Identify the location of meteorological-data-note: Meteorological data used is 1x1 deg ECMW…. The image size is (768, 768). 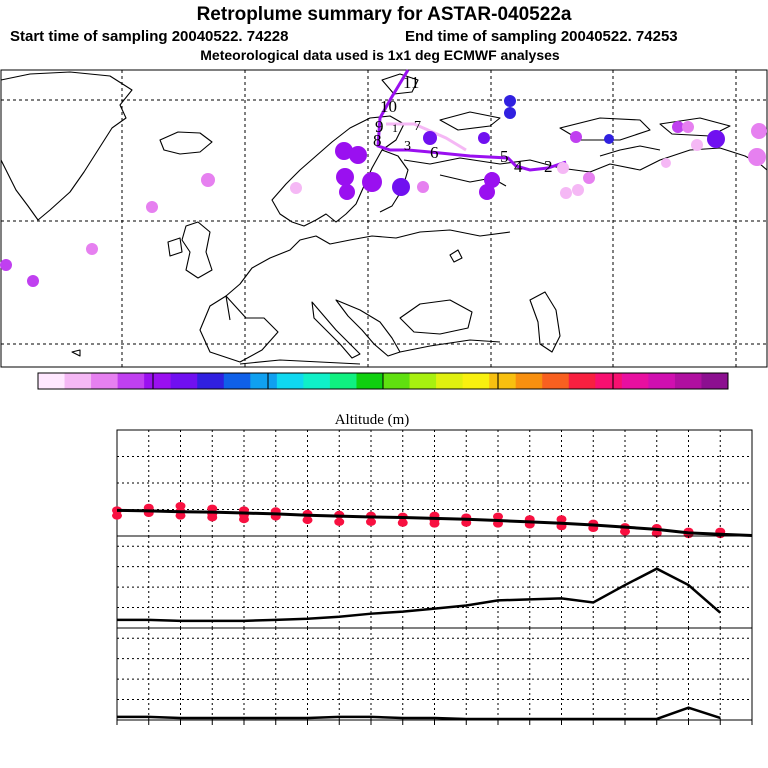
(380, 55).